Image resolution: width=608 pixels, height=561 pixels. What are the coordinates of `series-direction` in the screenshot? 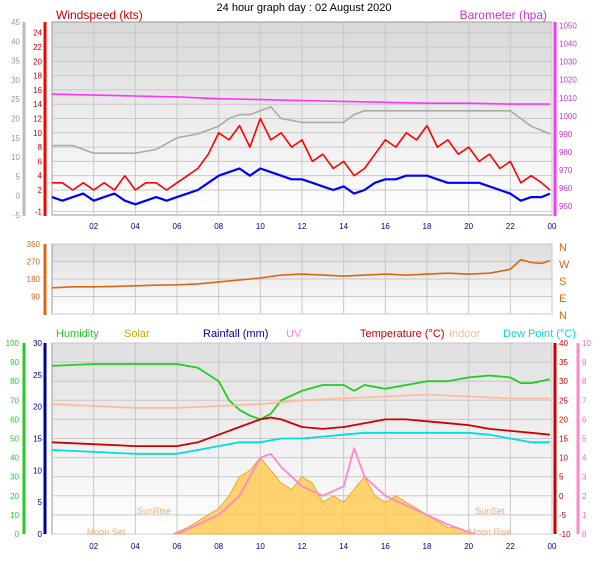 It's located at (301, 273).